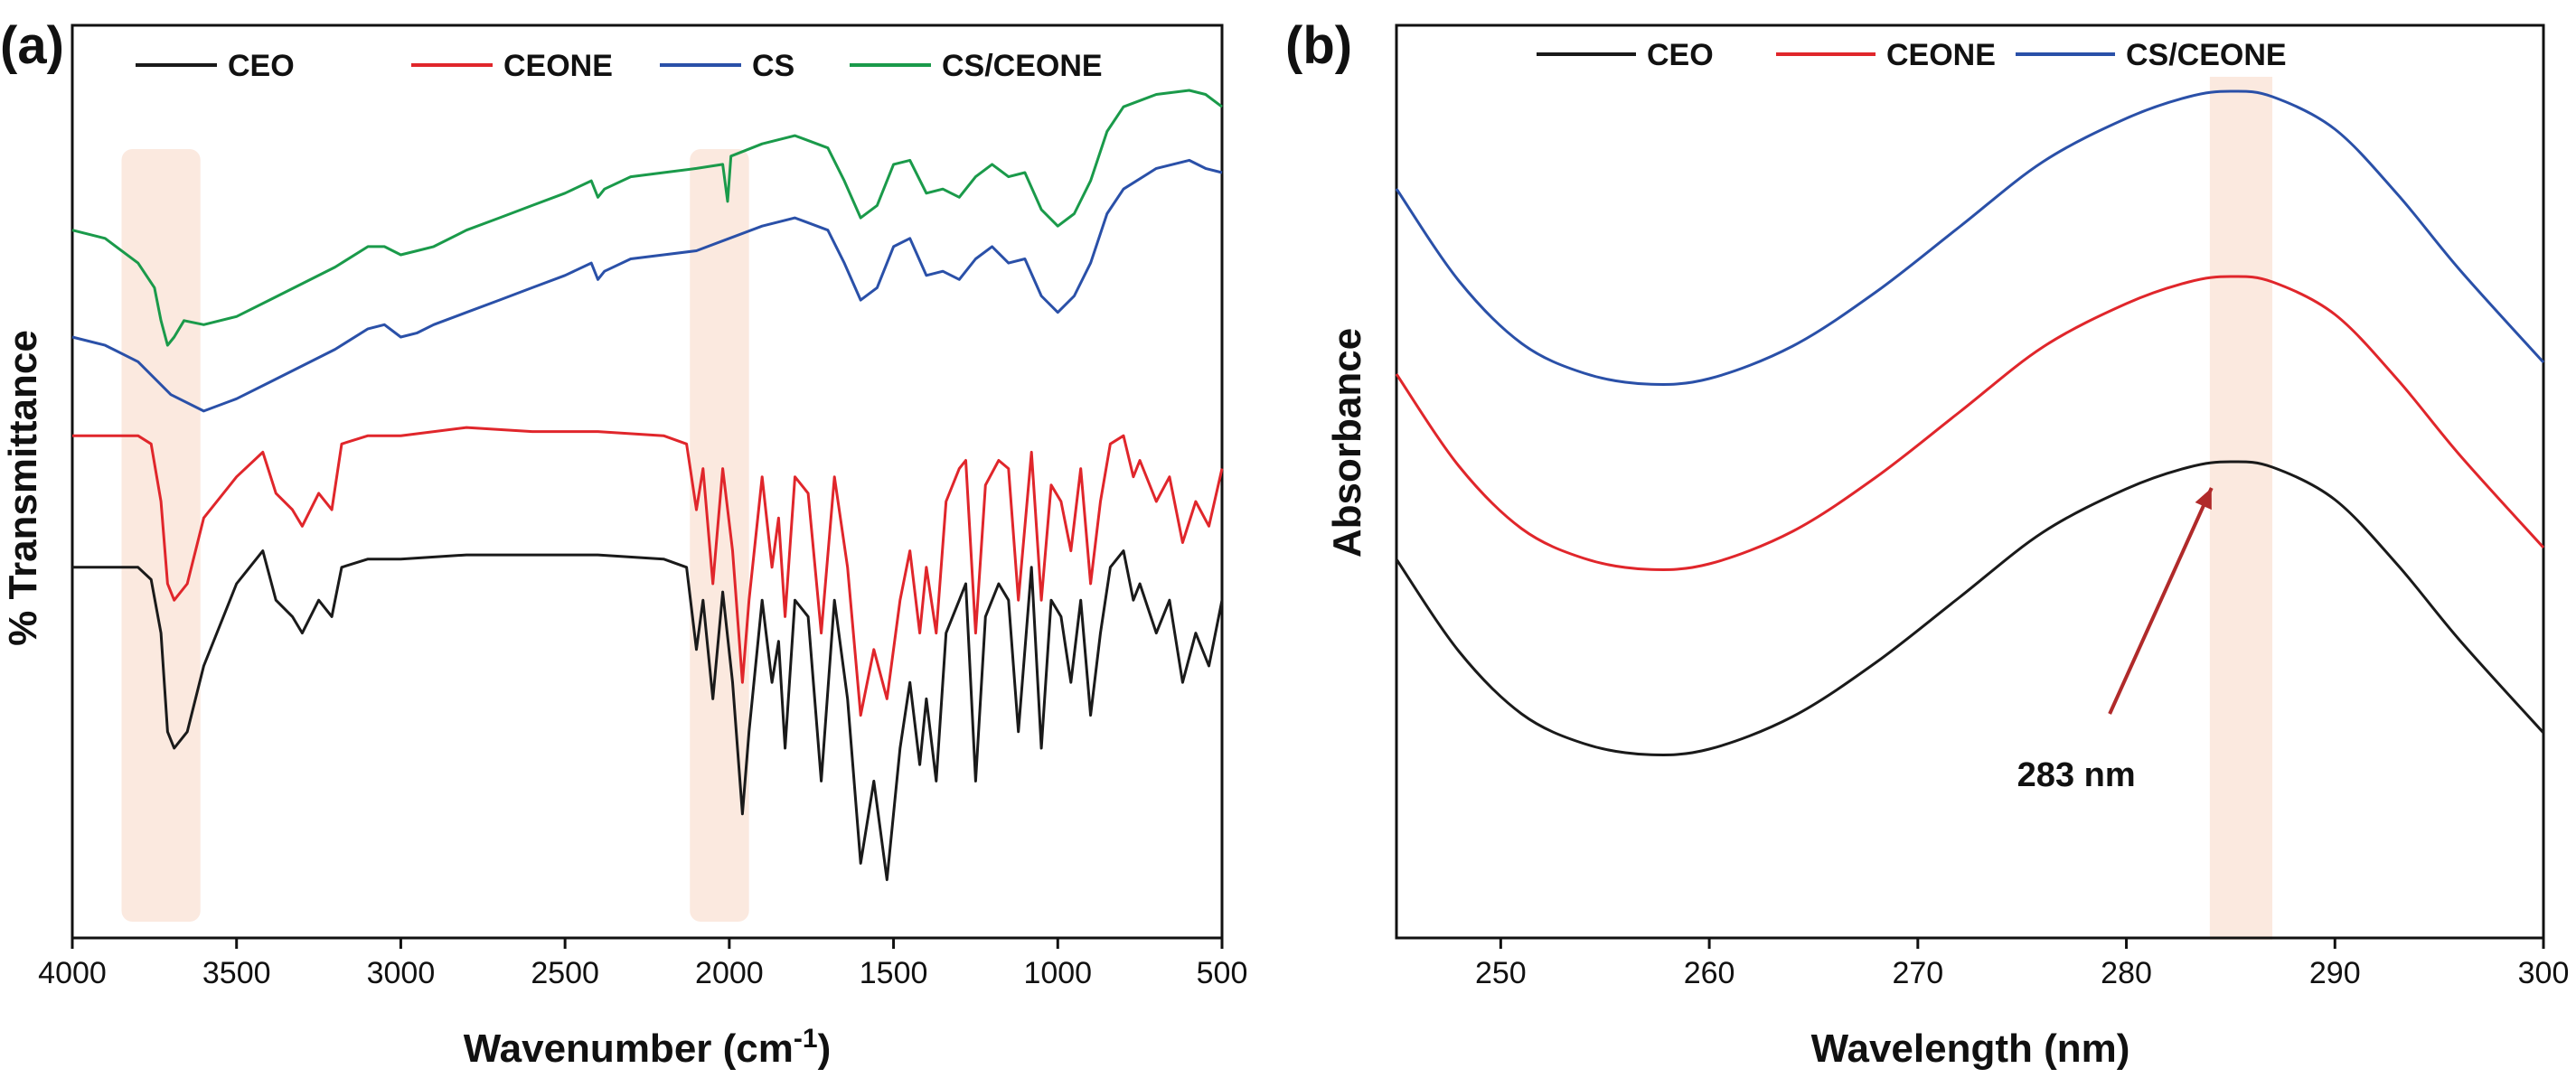 The height and width of the screenshot is (1078, 2576). I want to click on panel-b-x-ticks: 250 260 270 280 290 300, so click(2022, 964).